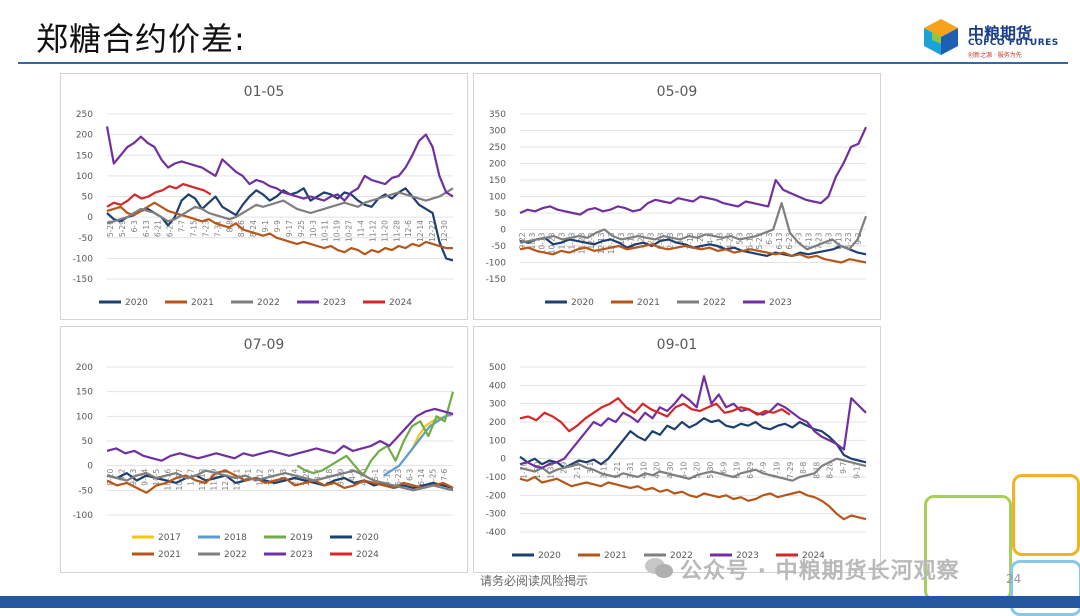 The image size is (1080, 616). What do you see at coordinates (182, 226) in the screenshot?
I see `x-tick-label: 7-7` at bounding box center [182, 226].